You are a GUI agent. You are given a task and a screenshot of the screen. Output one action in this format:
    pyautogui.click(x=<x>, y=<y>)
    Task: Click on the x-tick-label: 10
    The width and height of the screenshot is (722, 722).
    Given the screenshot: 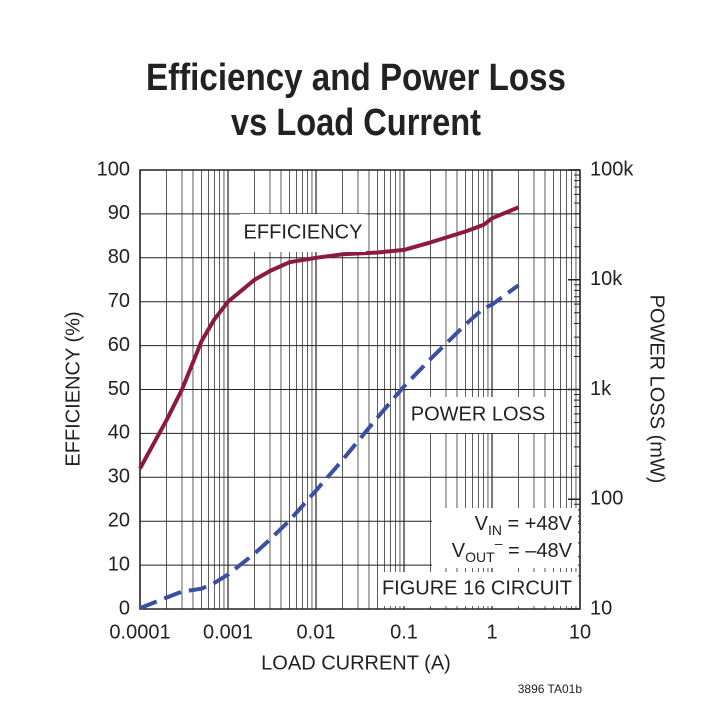 What is the action you would take?
    pyautogui.click(x=580, y=632)
    